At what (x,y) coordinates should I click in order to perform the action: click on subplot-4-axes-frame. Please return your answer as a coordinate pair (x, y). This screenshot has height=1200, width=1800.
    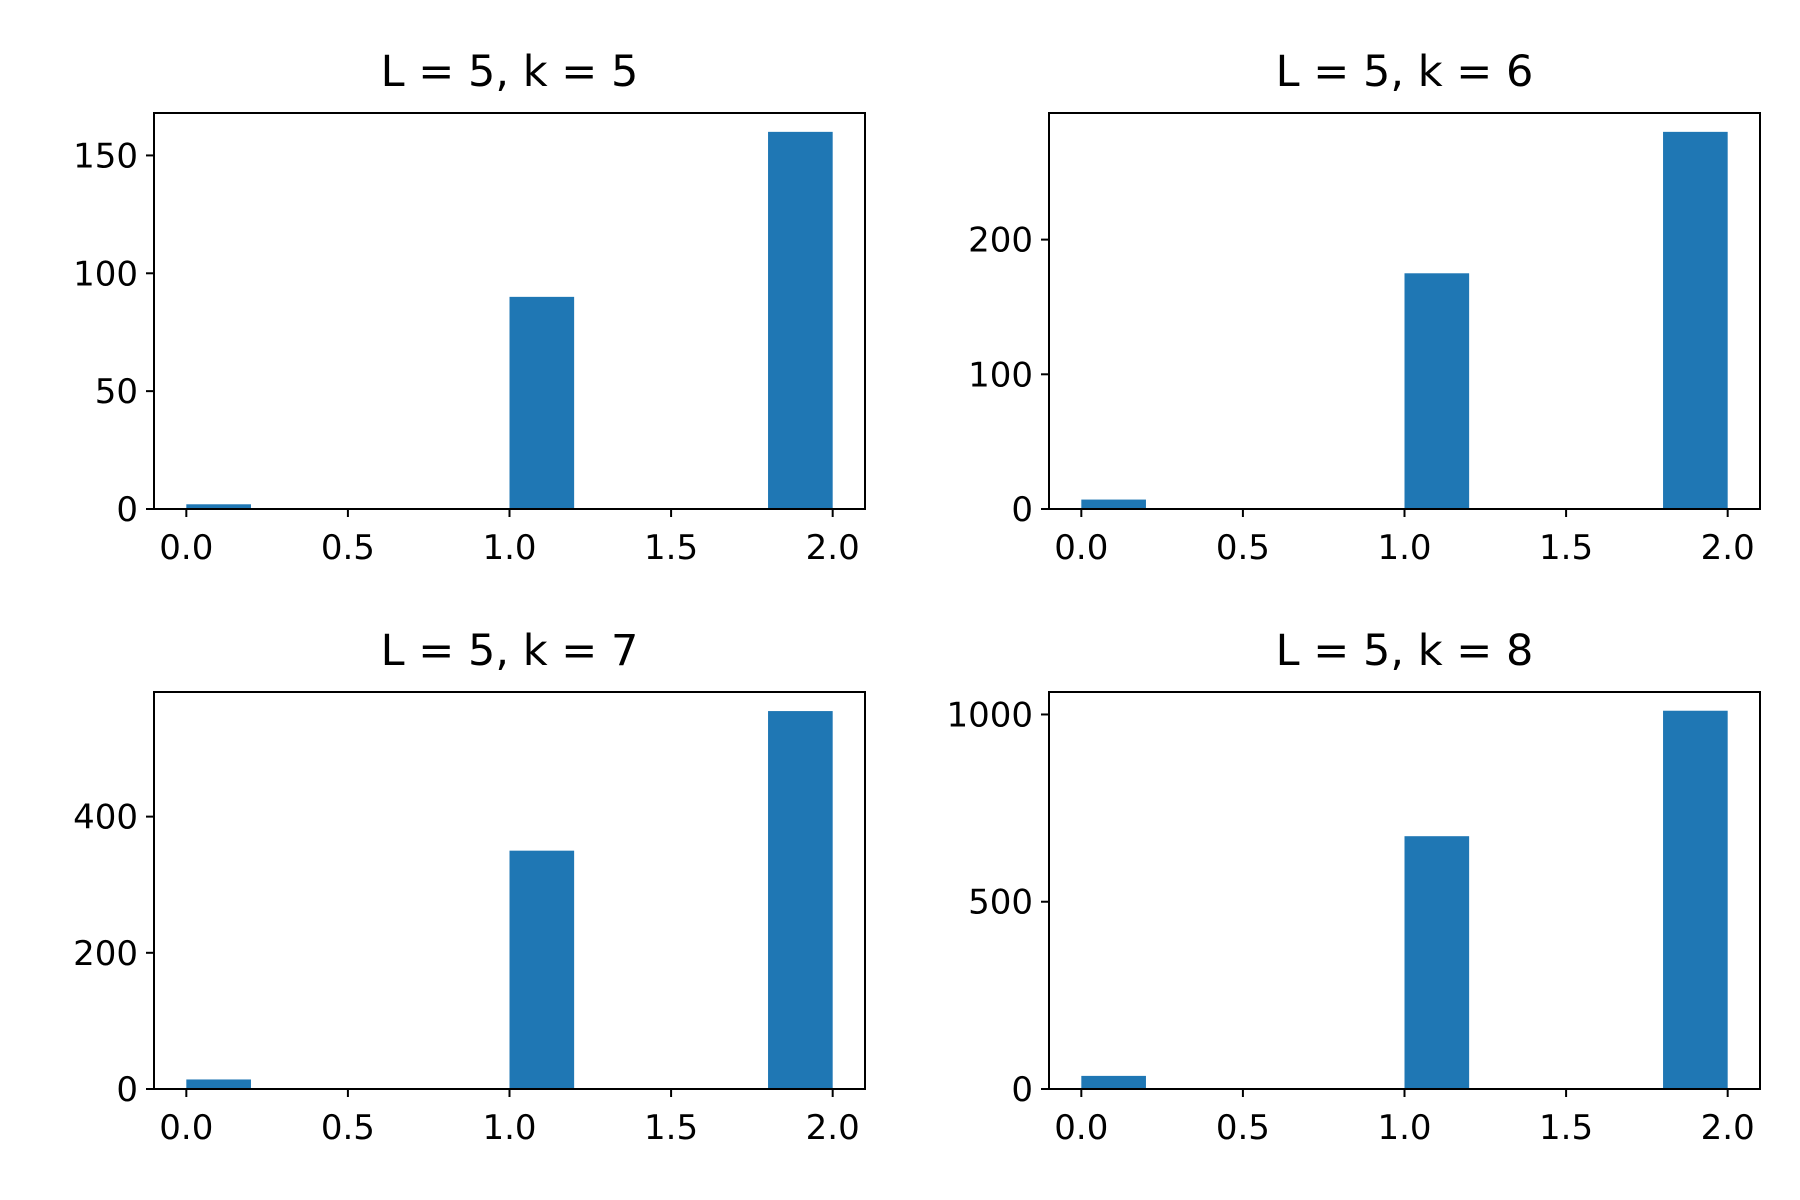
    Looking at the image, I should click on (1404, 890).